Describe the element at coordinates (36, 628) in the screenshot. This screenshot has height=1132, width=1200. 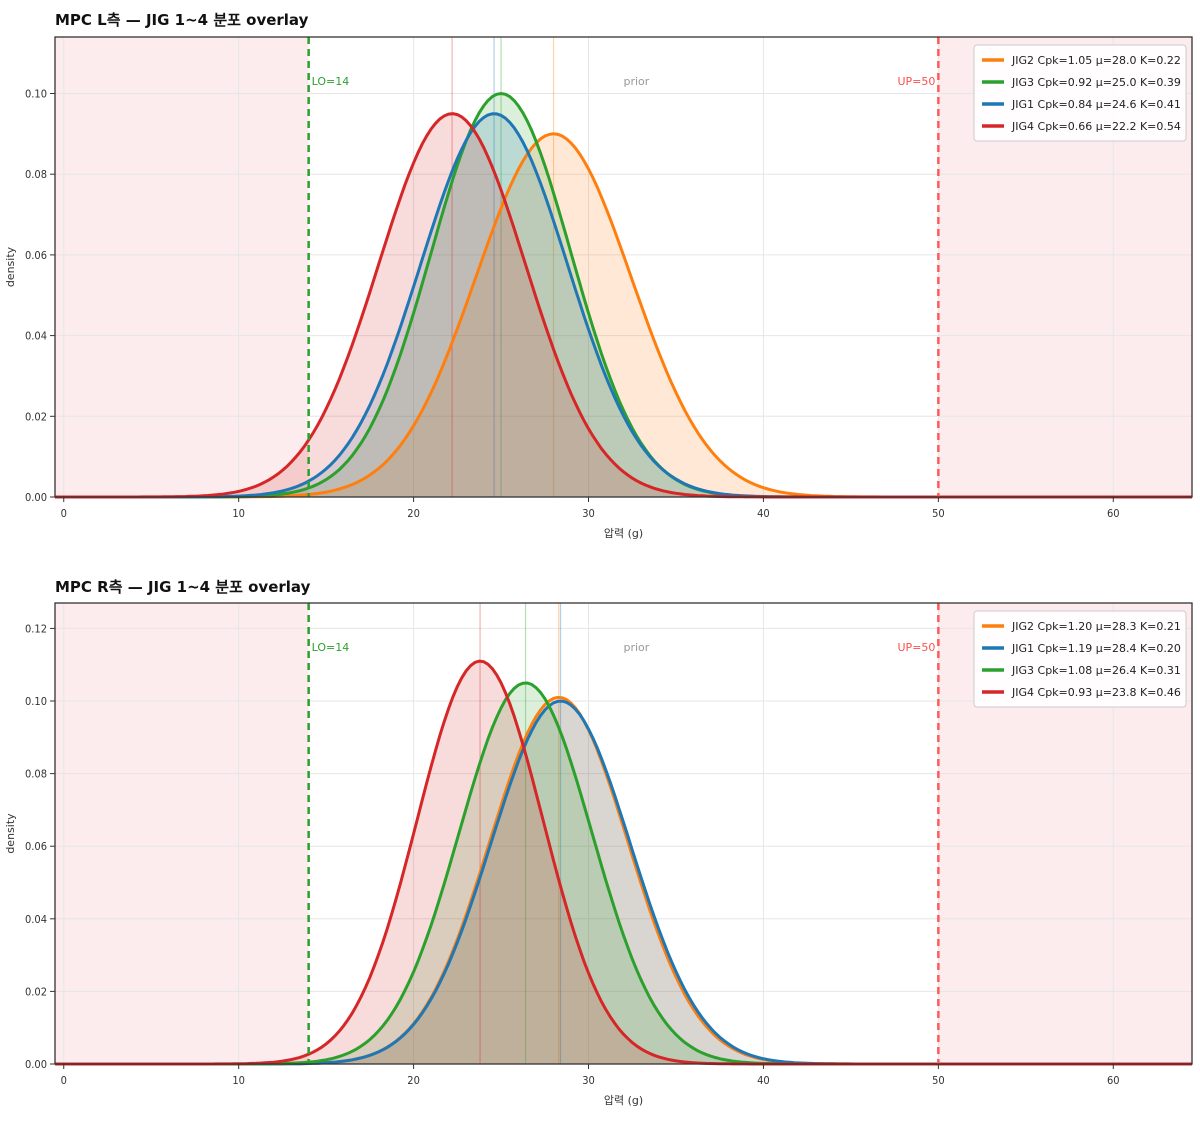
I see `y-tick-label: 0.12` at that location.